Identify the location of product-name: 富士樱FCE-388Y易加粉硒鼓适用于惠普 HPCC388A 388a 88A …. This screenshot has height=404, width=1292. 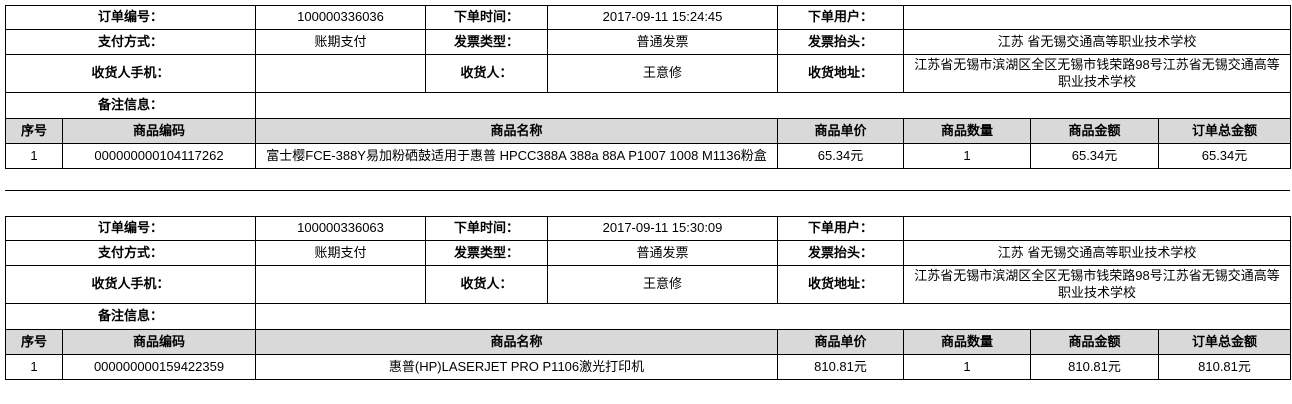
(517, 156).